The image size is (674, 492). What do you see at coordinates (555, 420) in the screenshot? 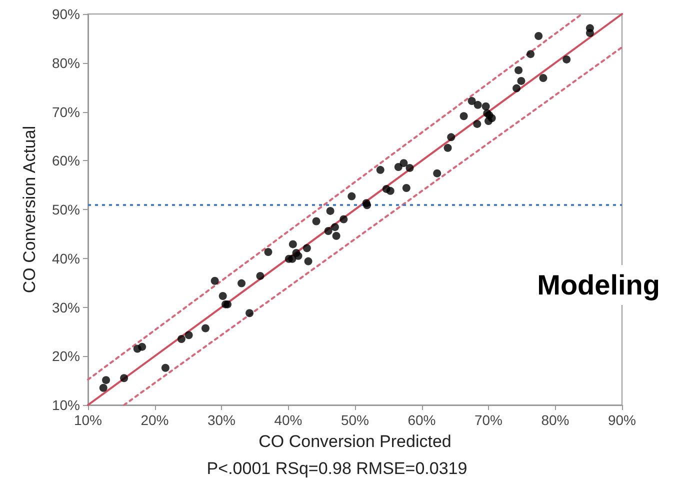
I see `x-tick-label: 80%` at bounding box center [555, 420].